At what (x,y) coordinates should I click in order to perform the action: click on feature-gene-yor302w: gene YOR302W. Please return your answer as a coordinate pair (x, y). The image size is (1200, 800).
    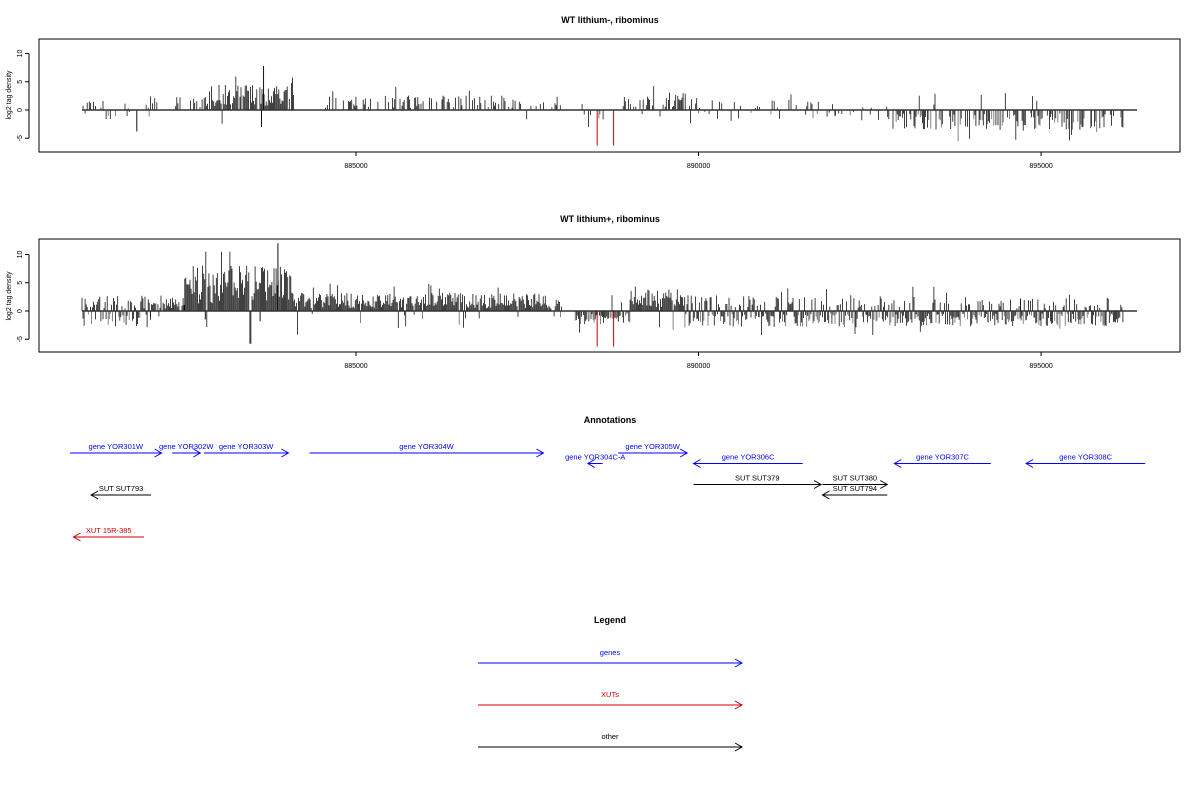
    Looking at the image, I should click on (186, 450).